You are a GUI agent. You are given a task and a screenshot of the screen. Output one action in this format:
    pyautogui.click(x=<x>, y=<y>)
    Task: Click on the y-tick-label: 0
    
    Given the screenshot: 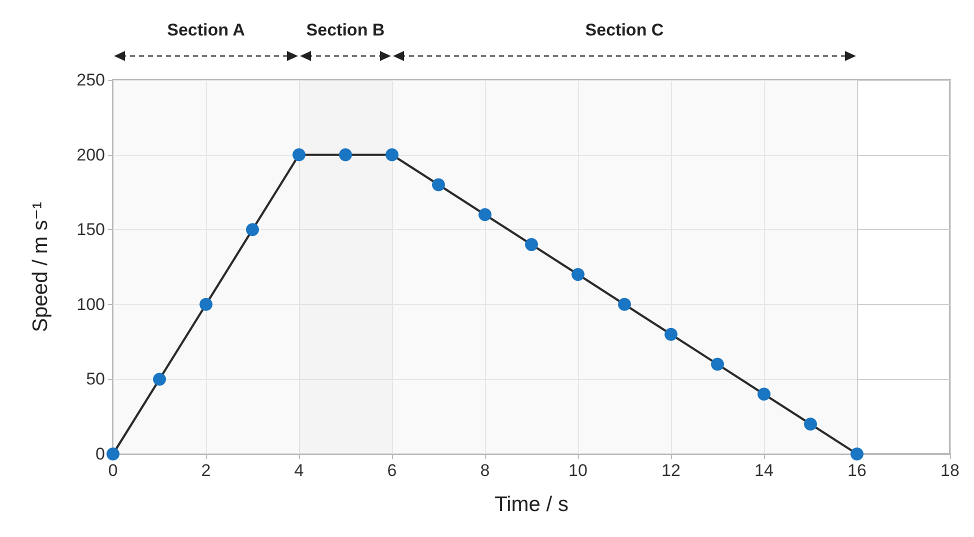 What is the action you would take?
    pyautogui.click(x=100, y=454)
    